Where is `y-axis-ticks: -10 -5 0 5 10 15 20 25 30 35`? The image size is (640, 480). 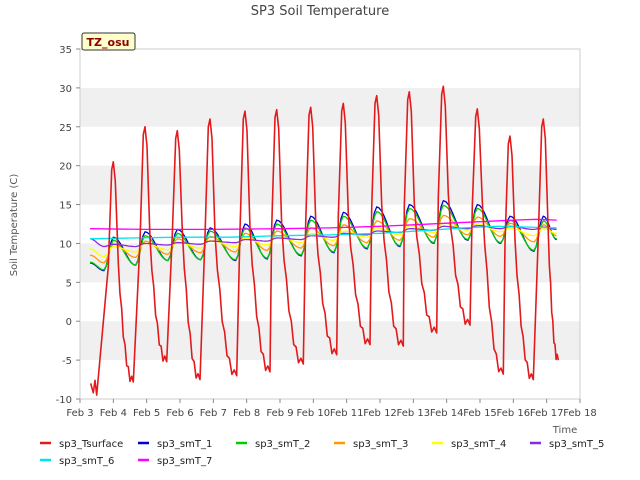
y-axis-ticks: -10 -5 0 5 10 15 20 25 30 35 is located at coordinates (68, 225).